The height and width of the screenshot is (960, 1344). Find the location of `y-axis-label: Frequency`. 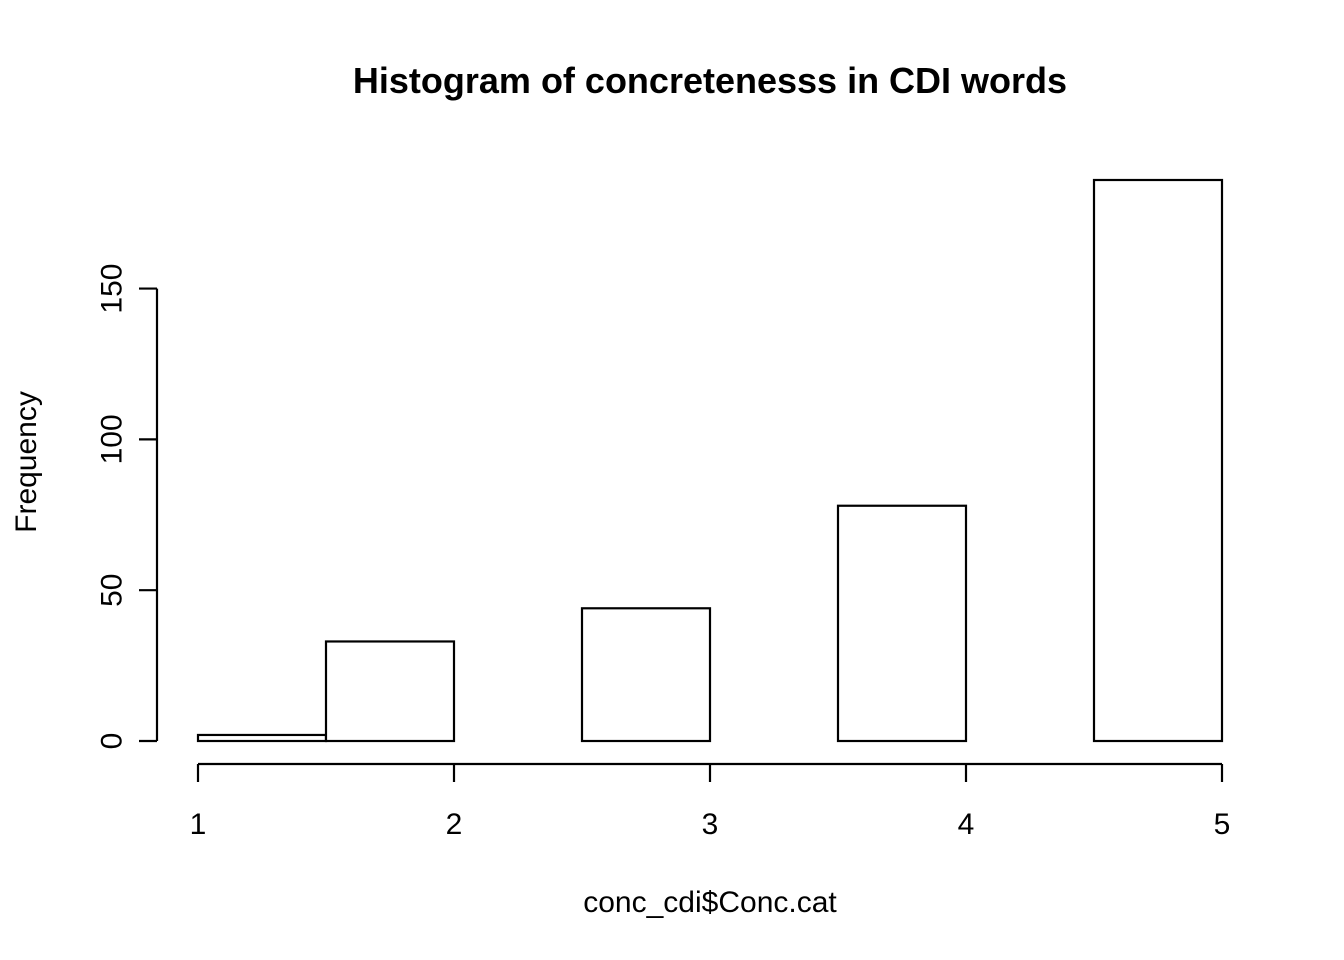

y-axis-label: Frequency is located at coordinates (26, 462).